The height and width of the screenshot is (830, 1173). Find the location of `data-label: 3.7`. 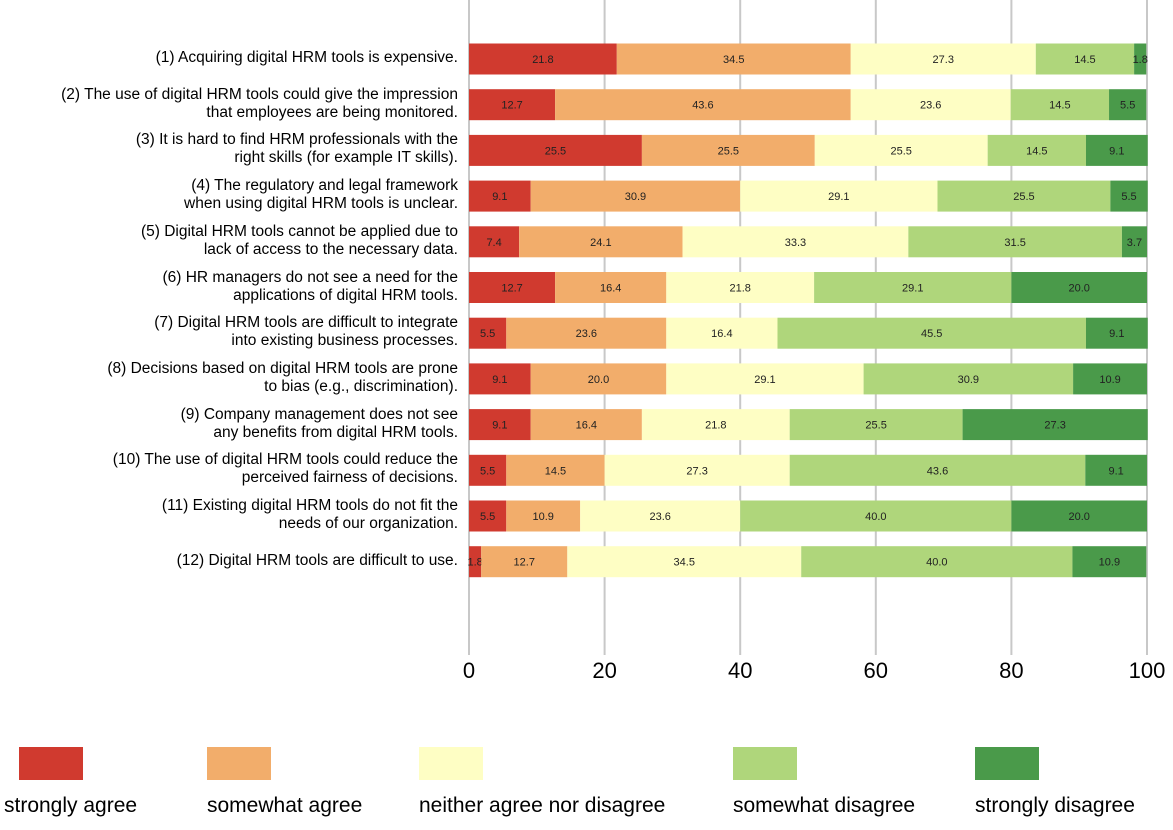

data-label: 3.7 is located at coordinates (1134, 243).